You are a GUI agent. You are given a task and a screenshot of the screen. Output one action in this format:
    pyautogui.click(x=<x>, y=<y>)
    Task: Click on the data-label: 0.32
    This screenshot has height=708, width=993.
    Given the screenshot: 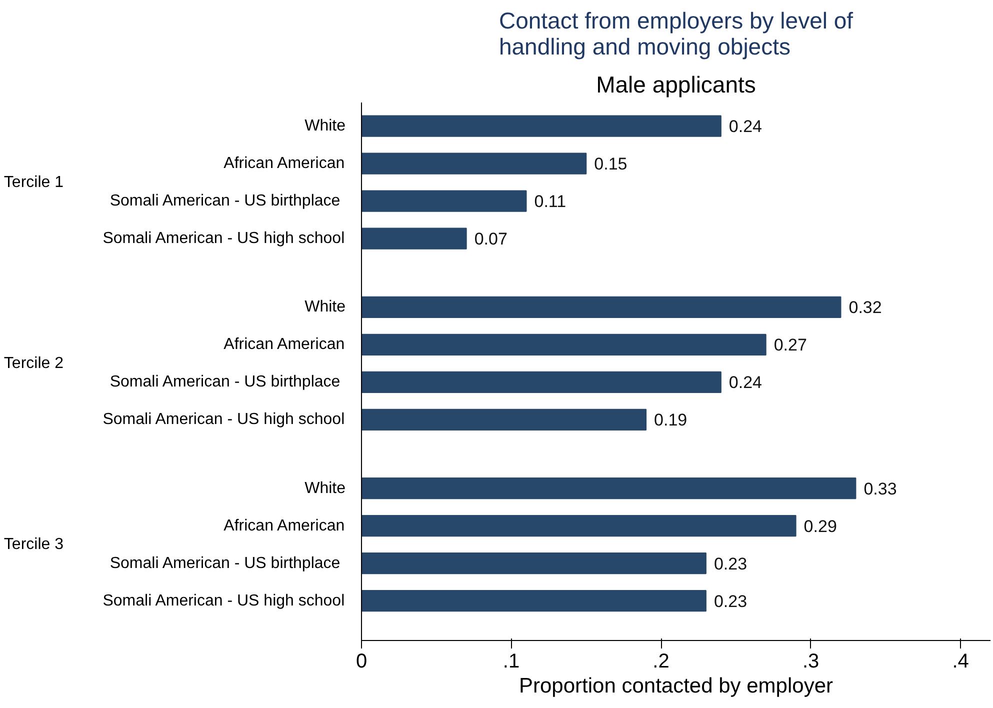 What is the action you would take?
    pyautogui.click(x=865, y=308)
    